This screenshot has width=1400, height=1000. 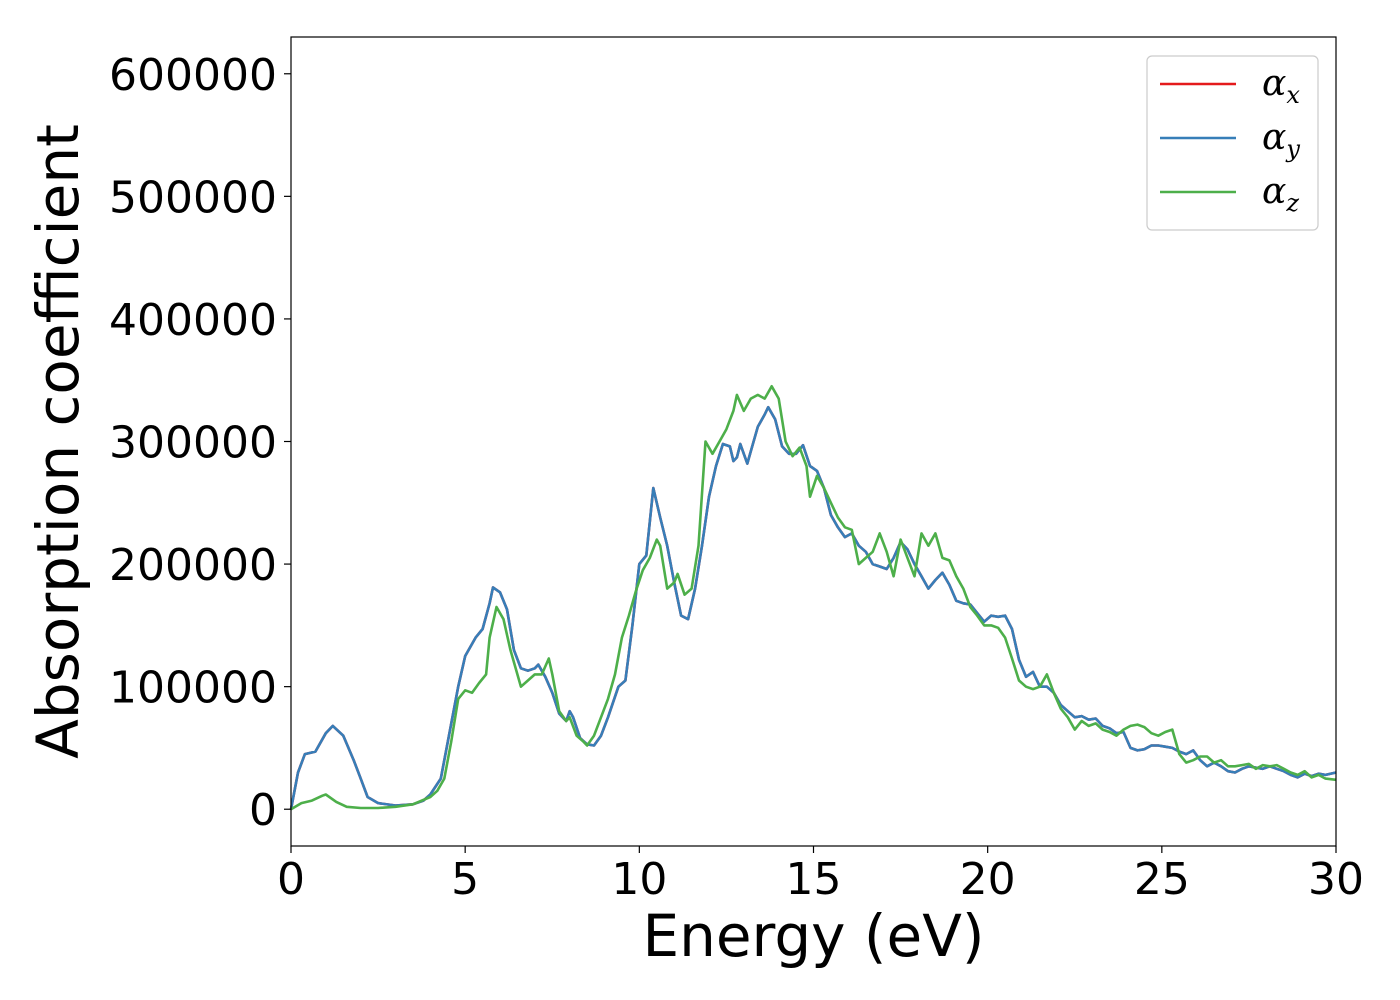 I want to click on x-tick-label: 0, so click(x=291, y=879).